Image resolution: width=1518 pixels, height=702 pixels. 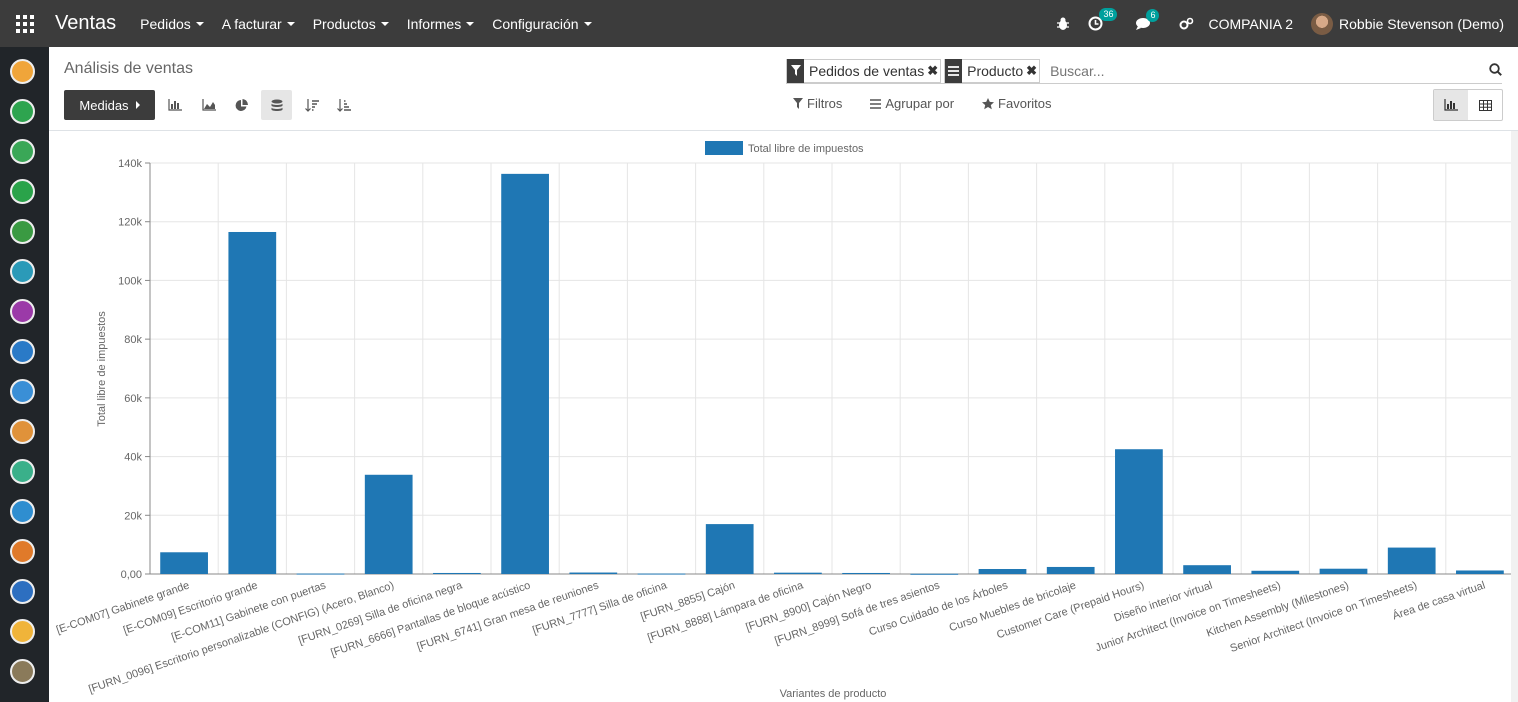 I want to click on view-switcher, so click(x=1468, y=105).